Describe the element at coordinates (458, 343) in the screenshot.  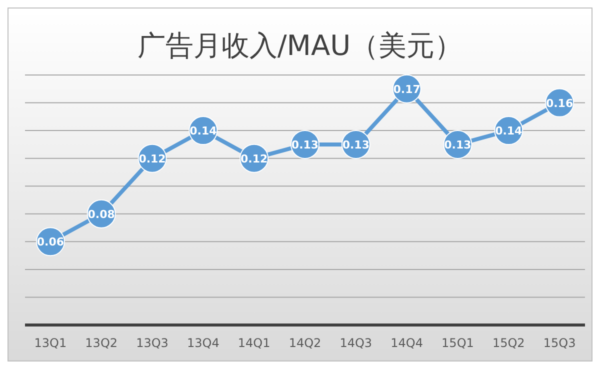
I see `x-tick-label: 15Q1` at that location.